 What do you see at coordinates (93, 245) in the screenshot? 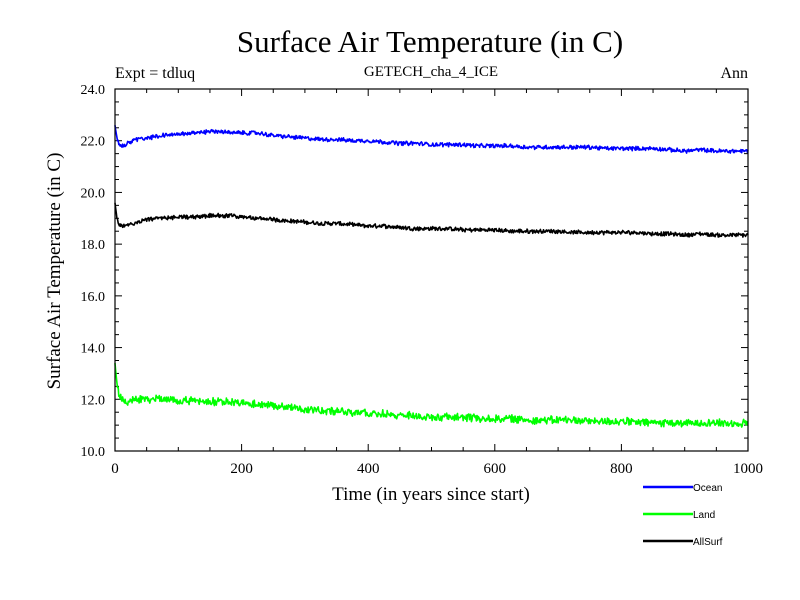
I see `y-tick-label: 18.0` at bounding box center [93, 245].